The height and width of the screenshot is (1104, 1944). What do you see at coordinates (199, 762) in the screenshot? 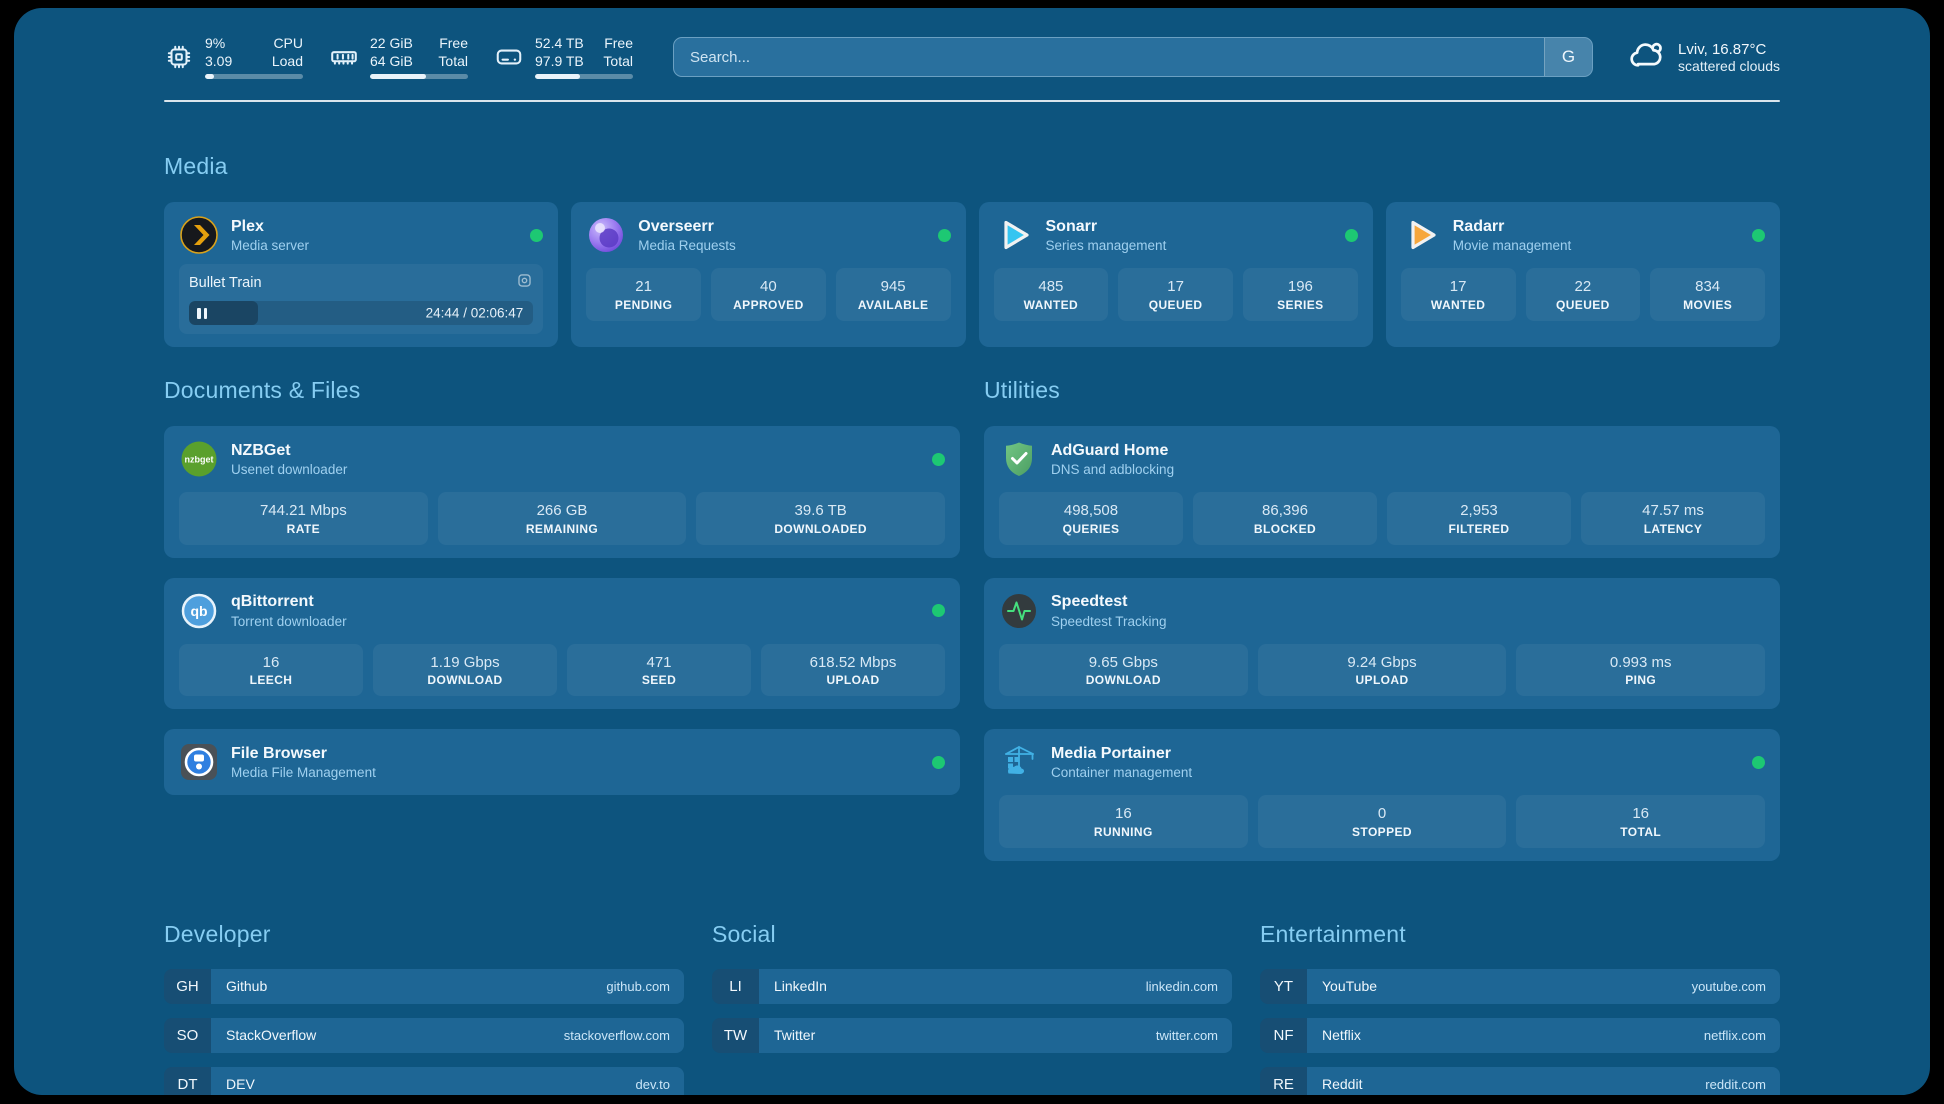
I see `file-browser-icon` at bounding box center [199, 762].